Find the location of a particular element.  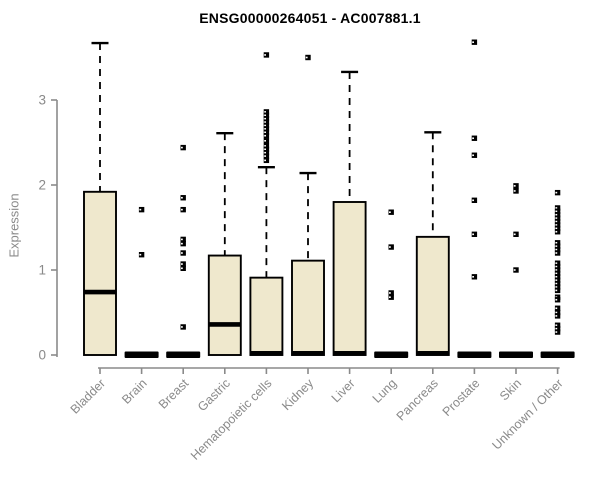

x-tick-label: Liver is located at coordinates (343, 390).